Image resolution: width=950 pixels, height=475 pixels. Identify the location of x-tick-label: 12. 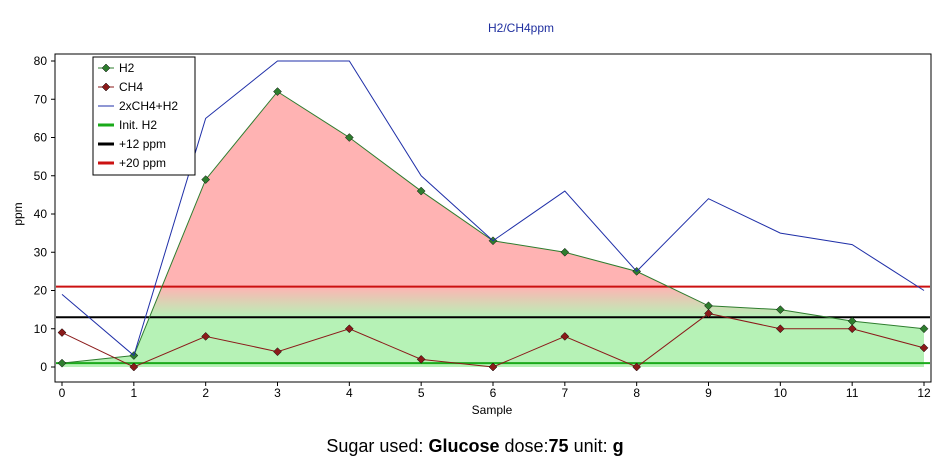
(924, 393).